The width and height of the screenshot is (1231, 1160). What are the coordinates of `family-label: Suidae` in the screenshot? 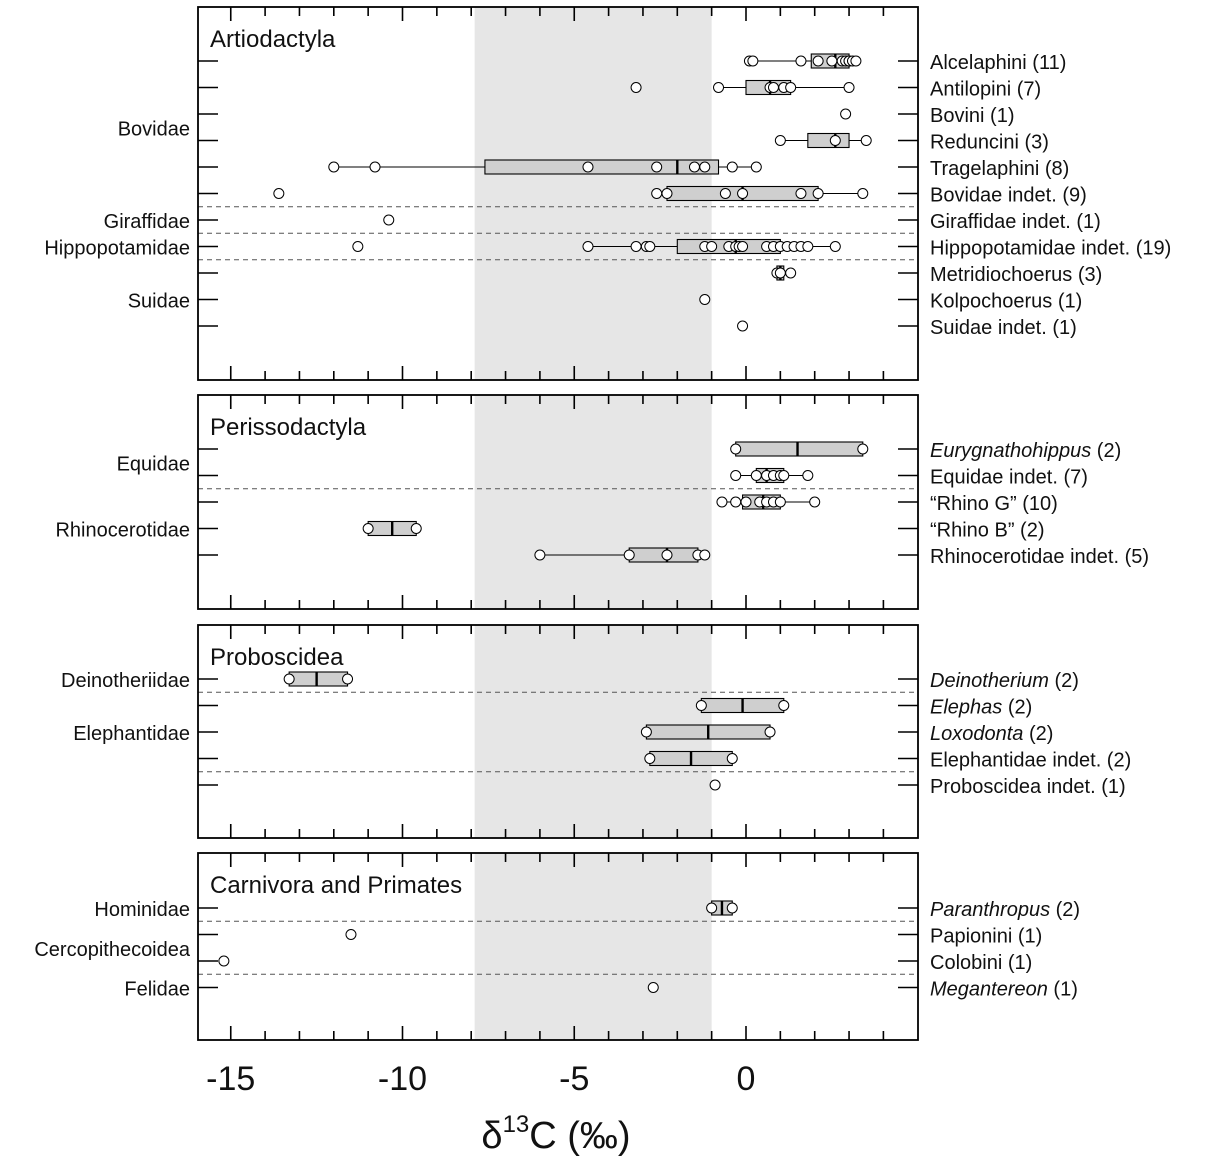 It's located at (159, 302).